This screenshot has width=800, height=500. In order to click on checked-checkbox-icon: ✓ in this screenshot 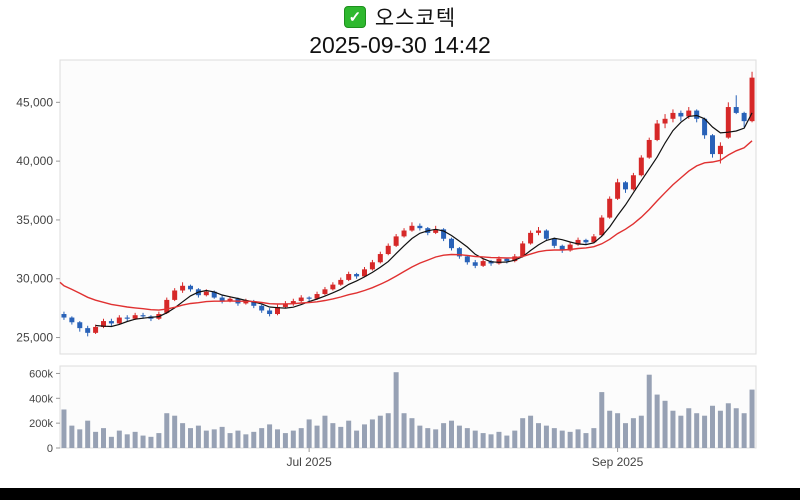, I will do `click(354, 17)`.